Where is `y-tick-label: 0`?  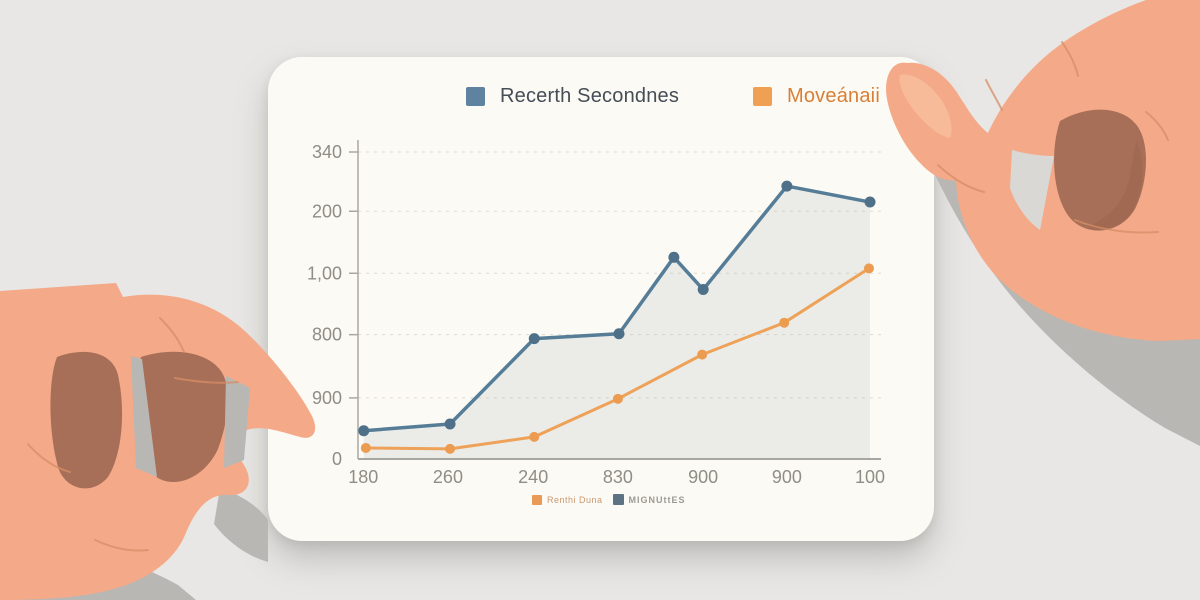 y-tick-label: 0 is located at coordinates (337, 459).